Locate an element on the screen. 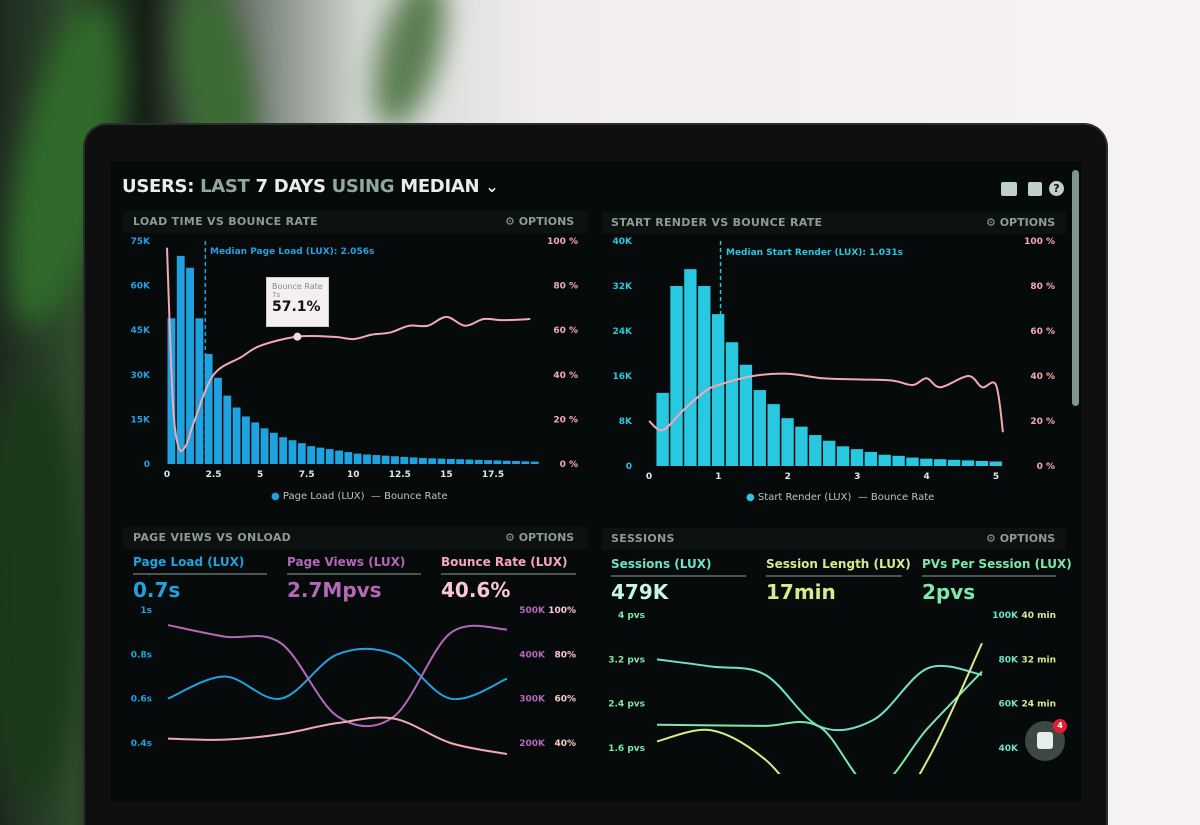 Image resolution: width=1200 pixels, height=825 pixels. legend: ● Start Render (LUX) — Bounce Rate is located at coordinates (840, 497).